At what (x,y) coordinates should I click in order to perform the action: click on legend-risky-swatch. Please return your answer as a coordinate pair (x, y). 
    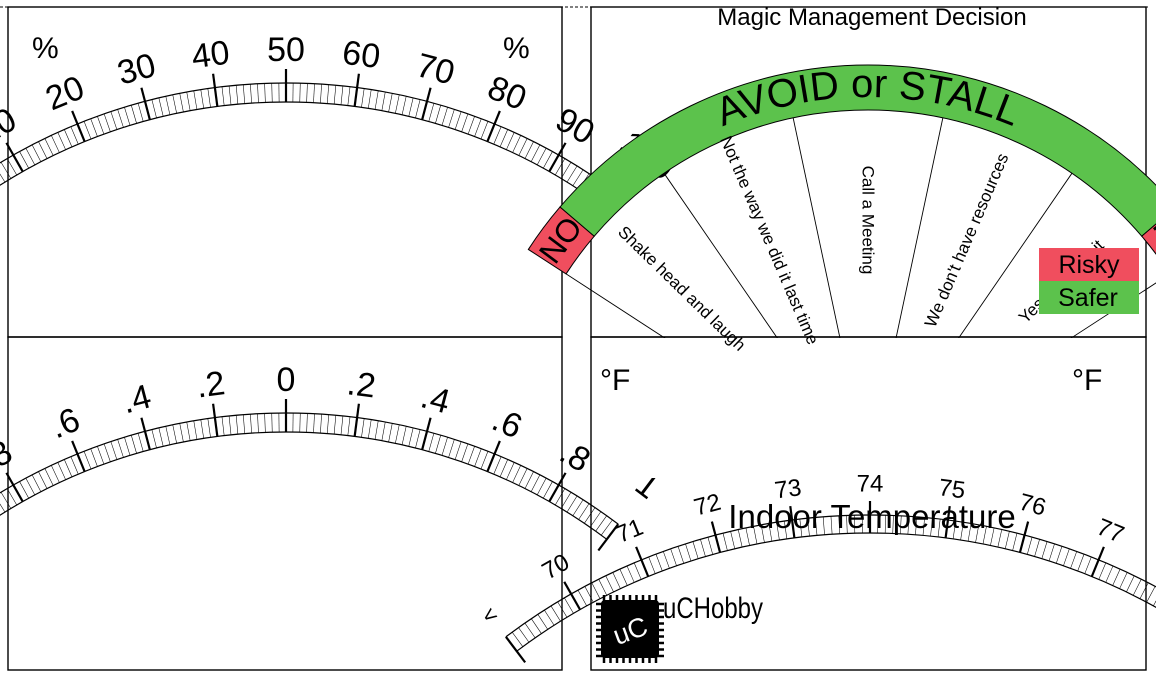
    Looking at the image, I should click on (1089, 264).